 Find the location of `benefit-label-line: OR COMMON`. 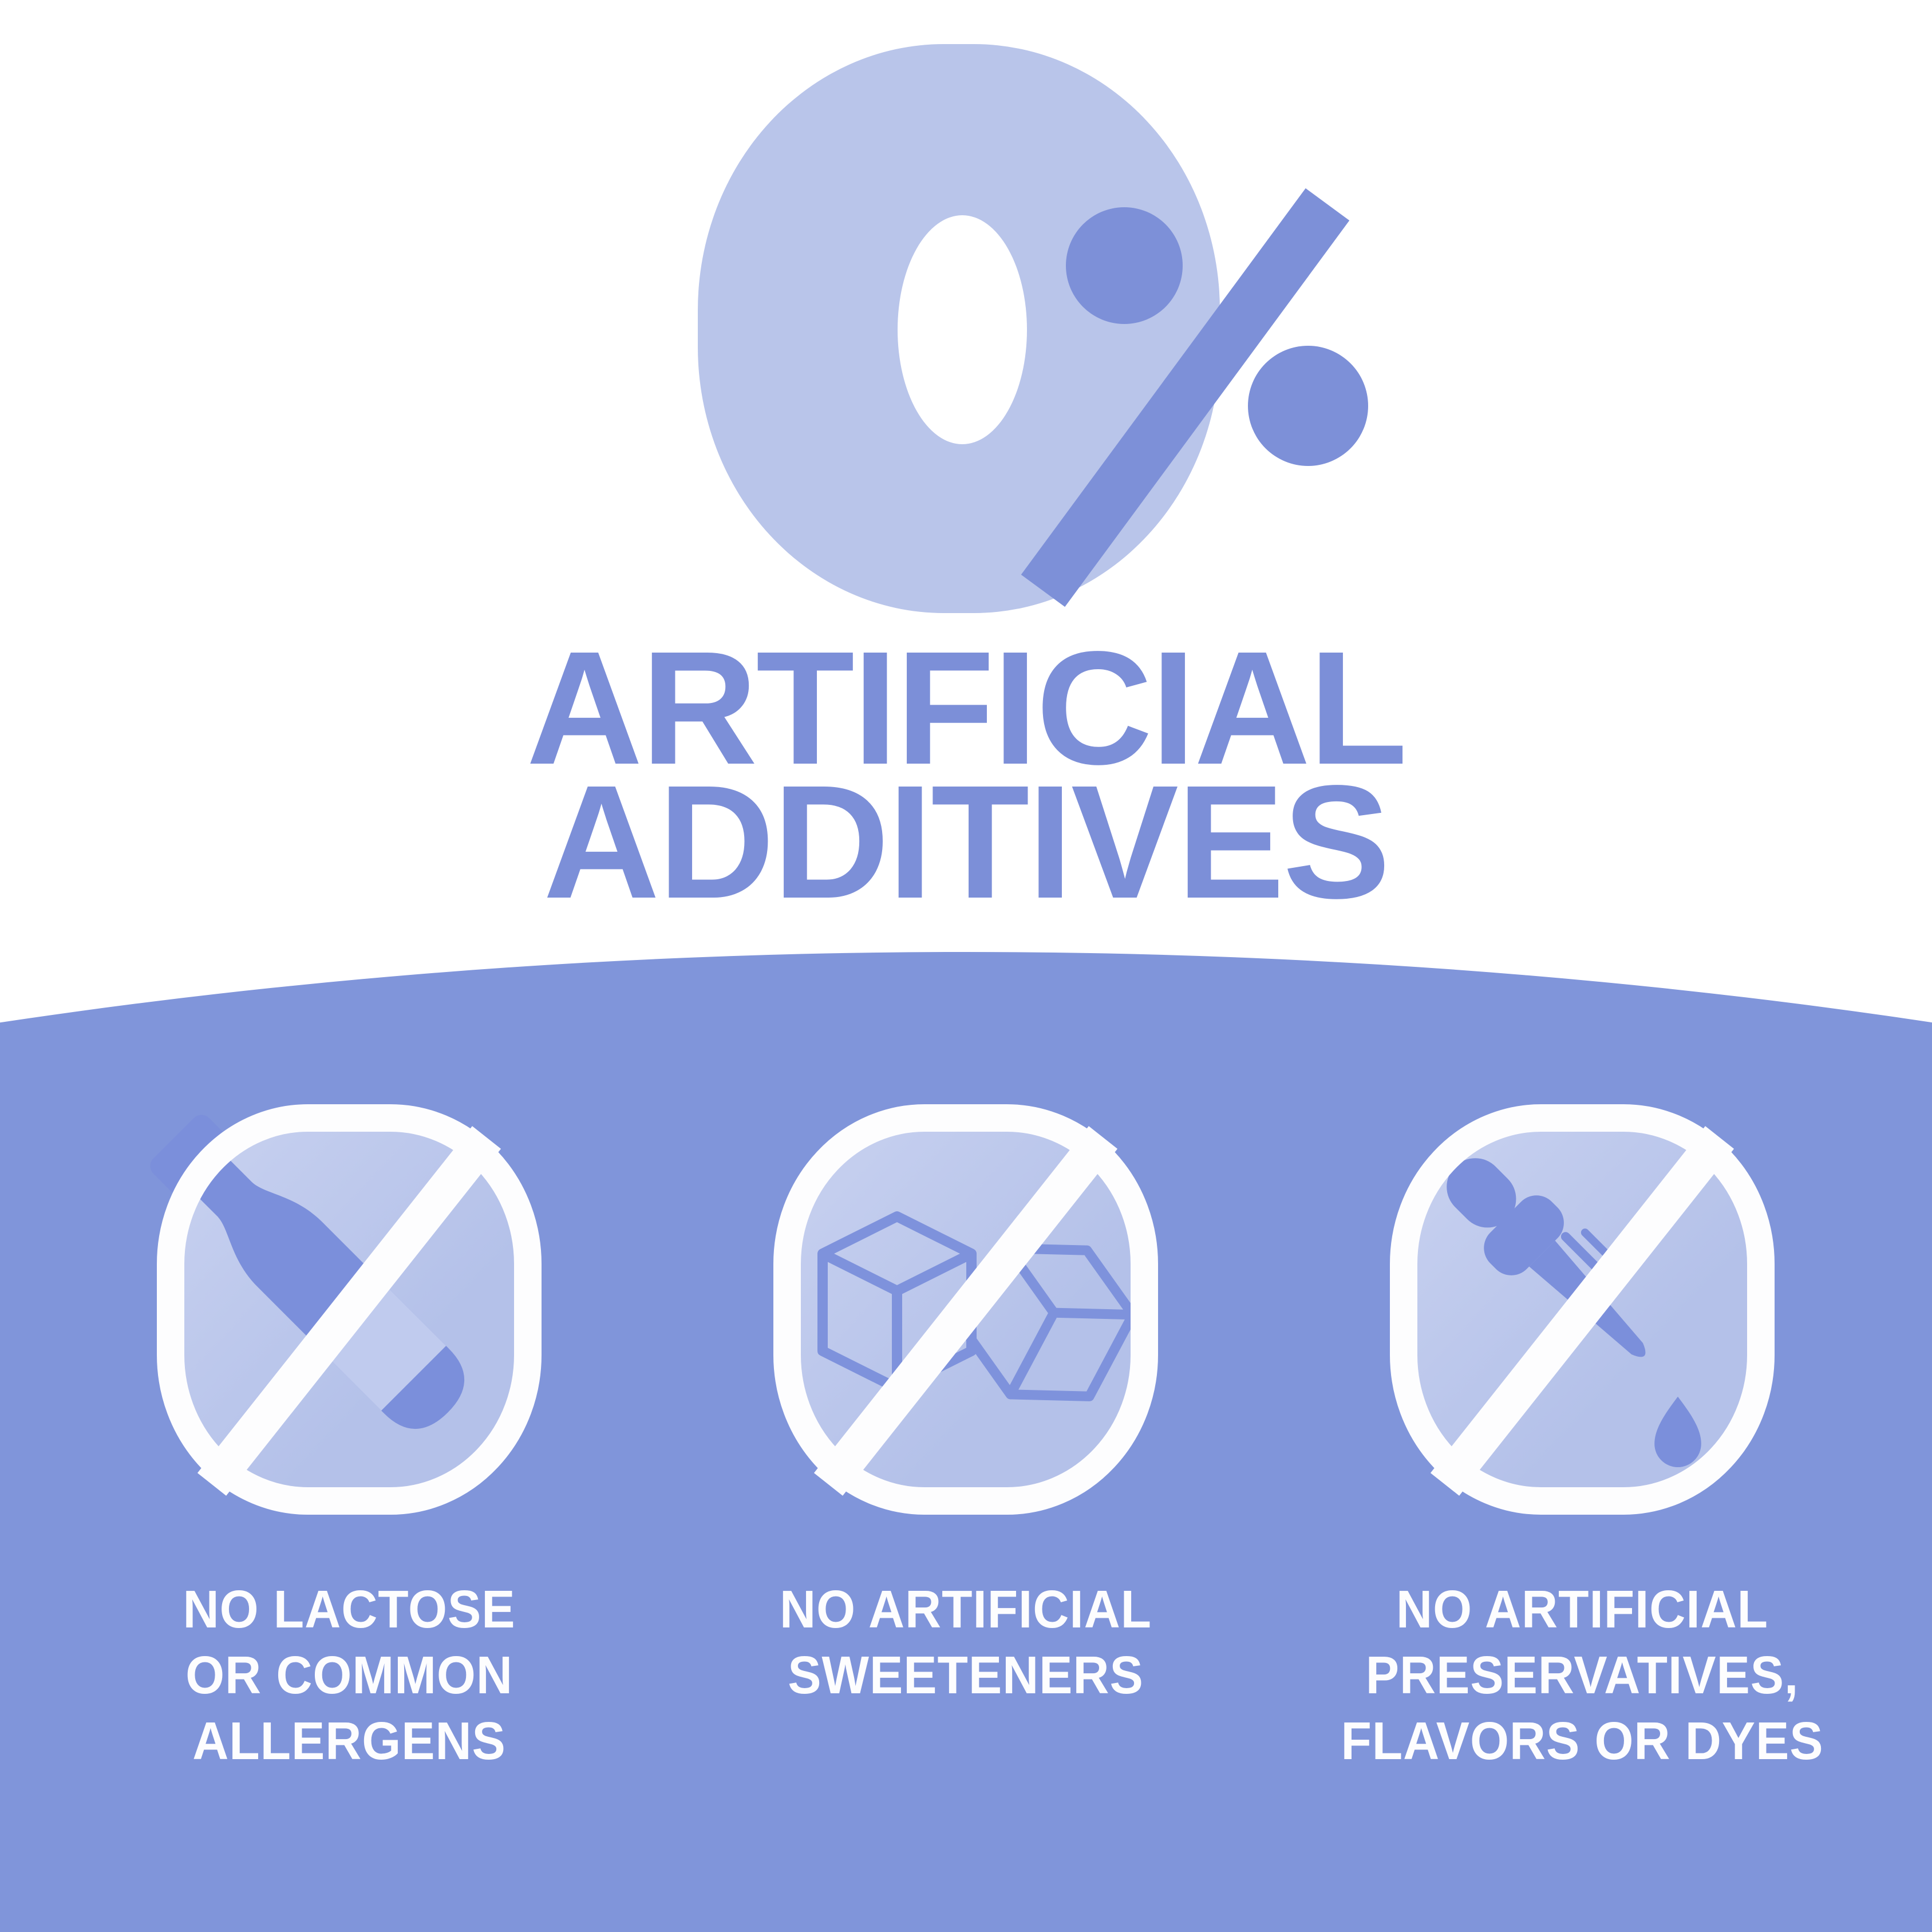

benefit-label-line: OR COMMON is located at coordinates (349, 1675).